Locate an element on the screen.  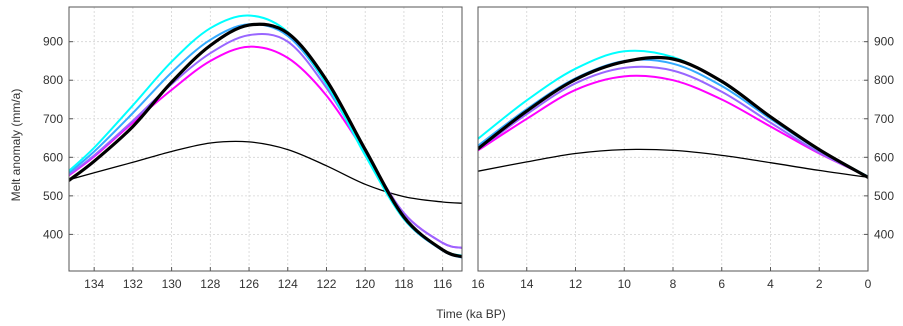
x-tick-label: 10 is located at coordinates (625, 284).